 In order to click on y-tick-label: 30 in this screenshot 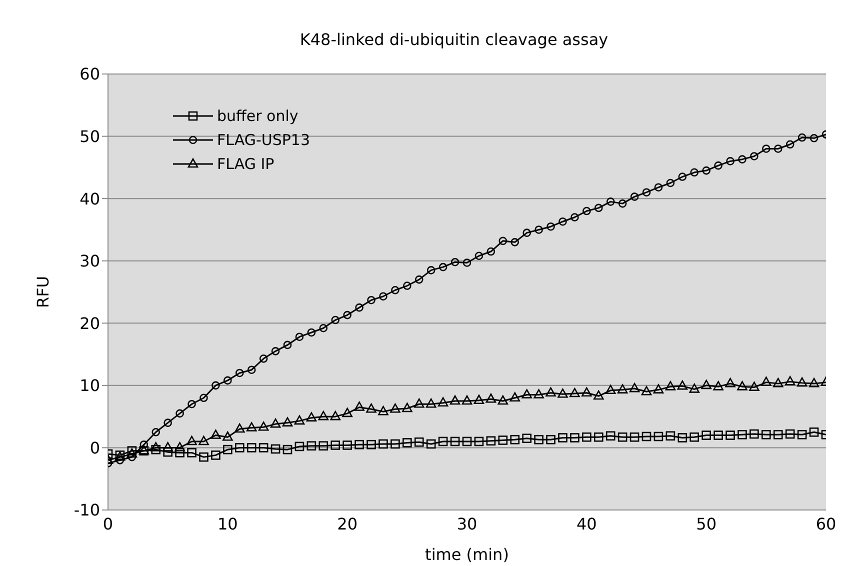, I will do `click(90, 261)`.